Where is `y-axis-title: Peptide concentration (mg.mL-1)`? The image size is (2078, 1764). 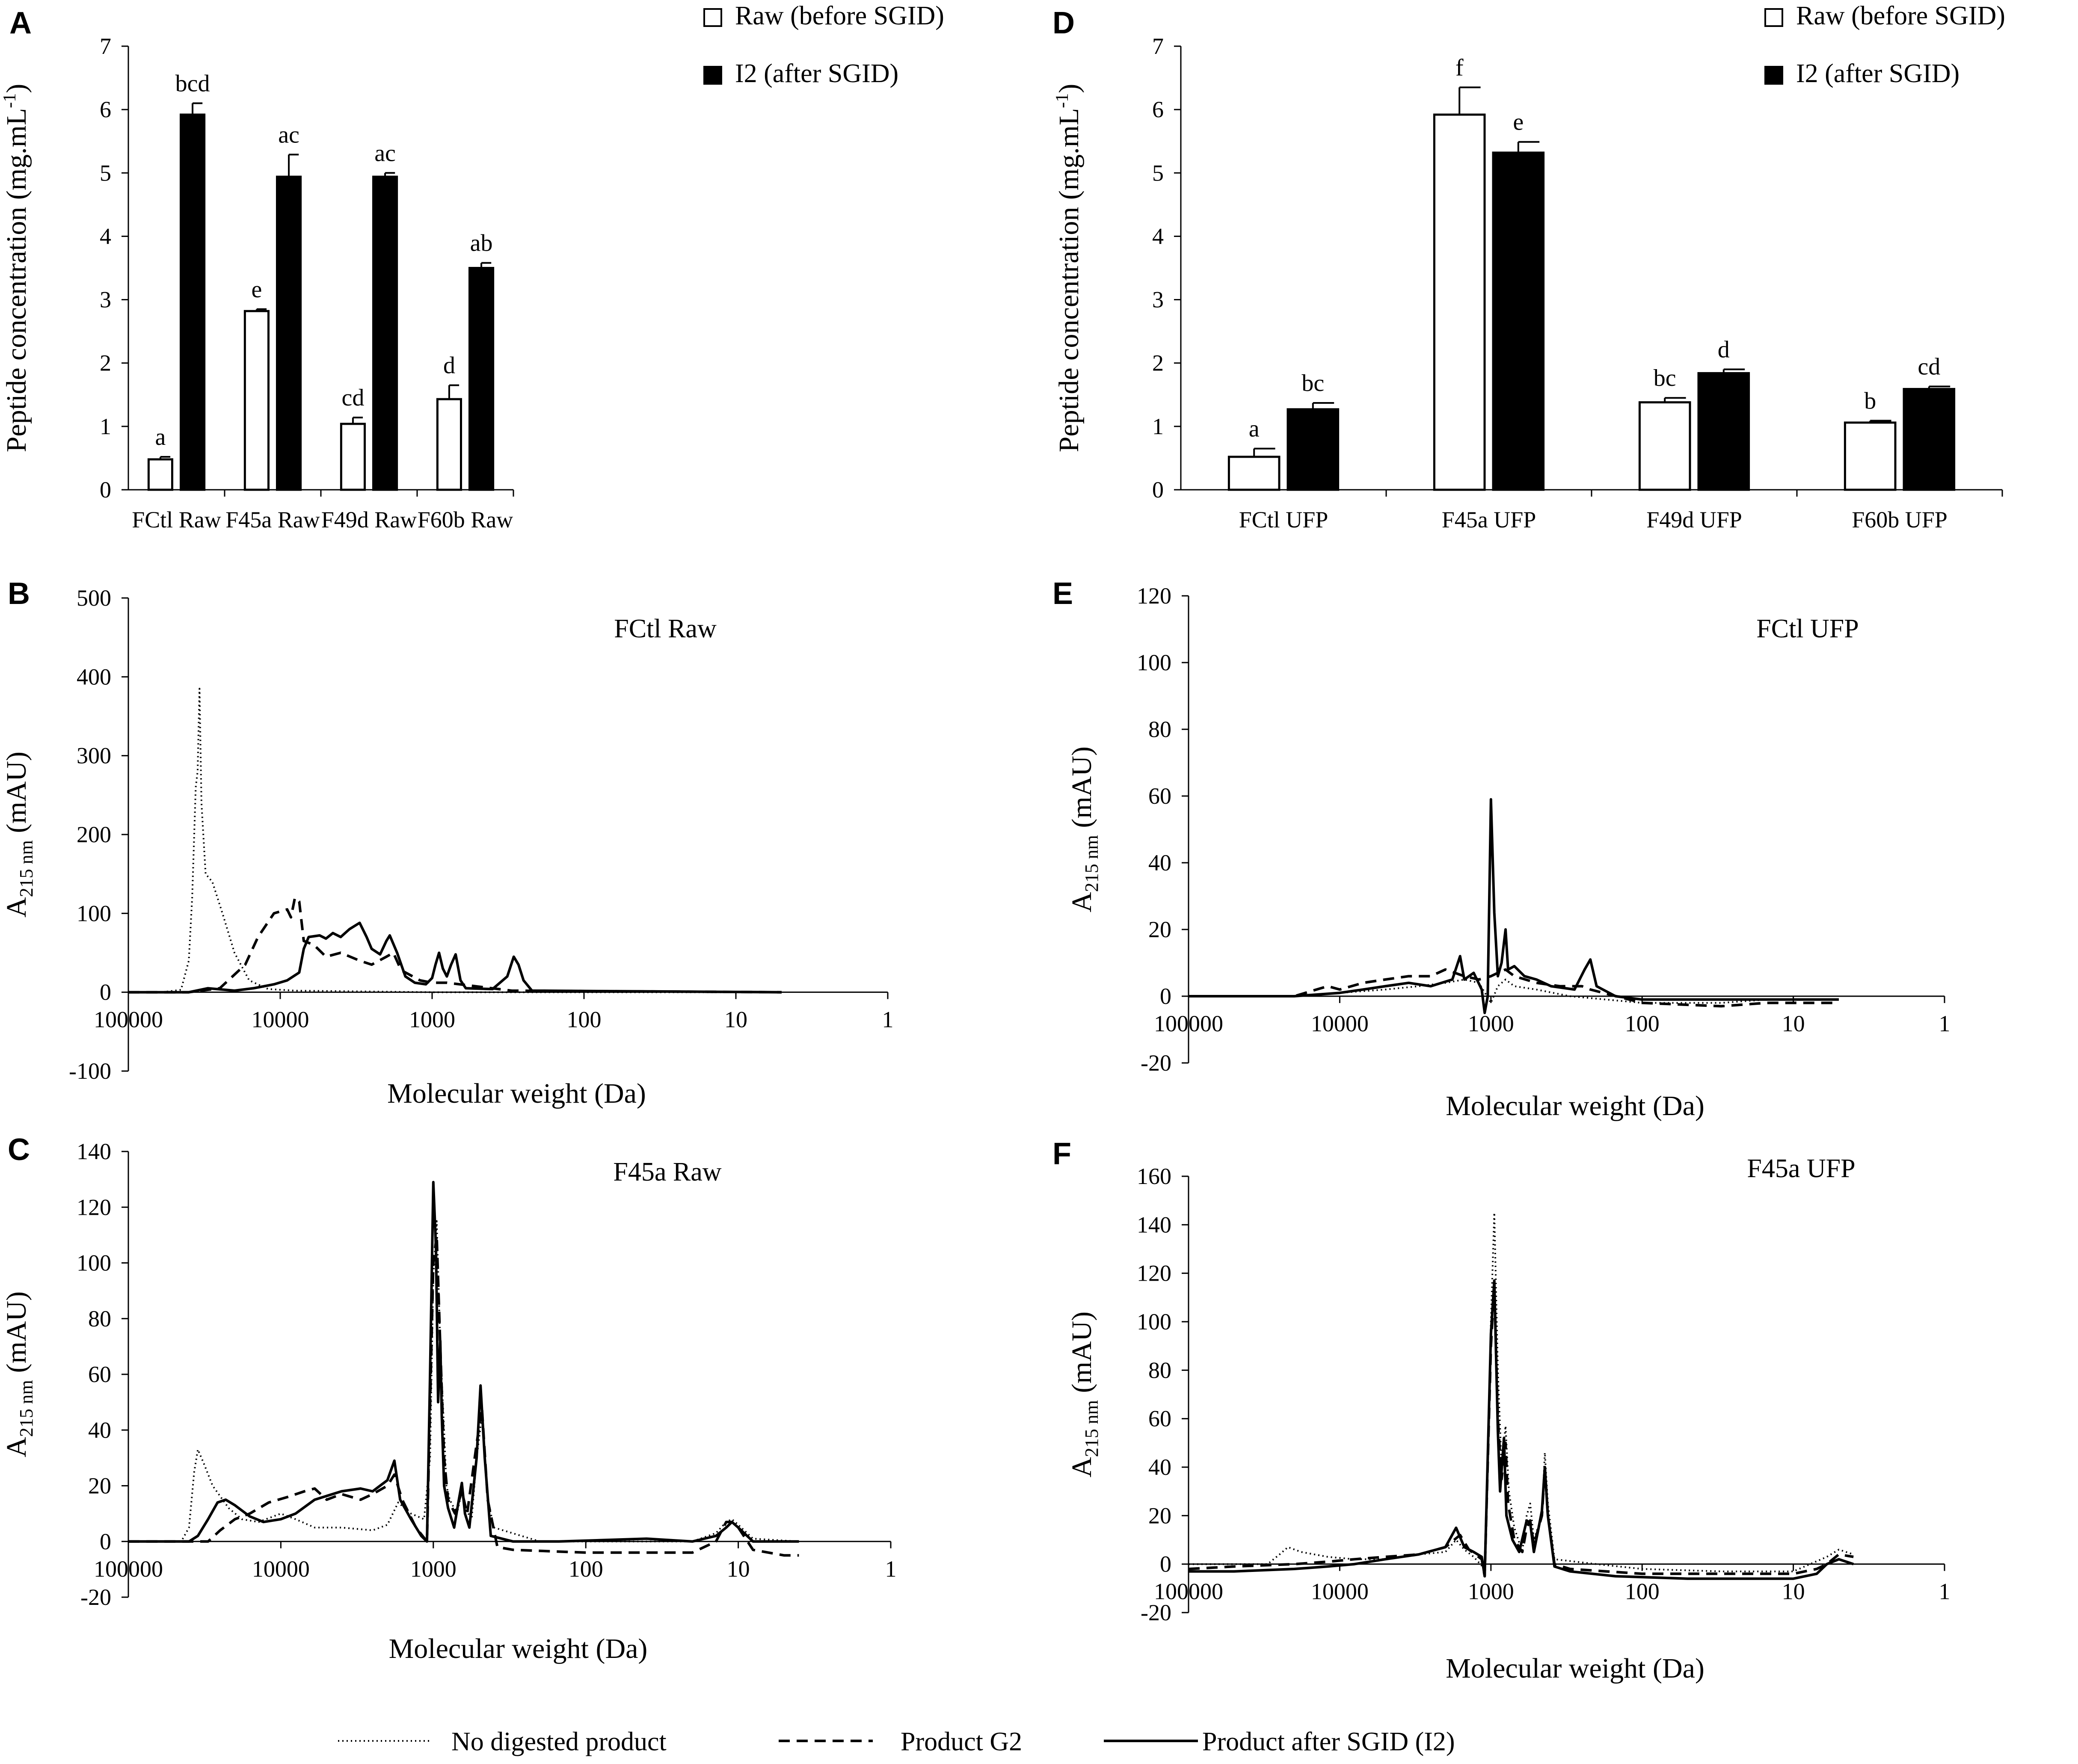
y-axis-title: Peptide concentration (mg.mL-1) is located at coordinates (16, 268).